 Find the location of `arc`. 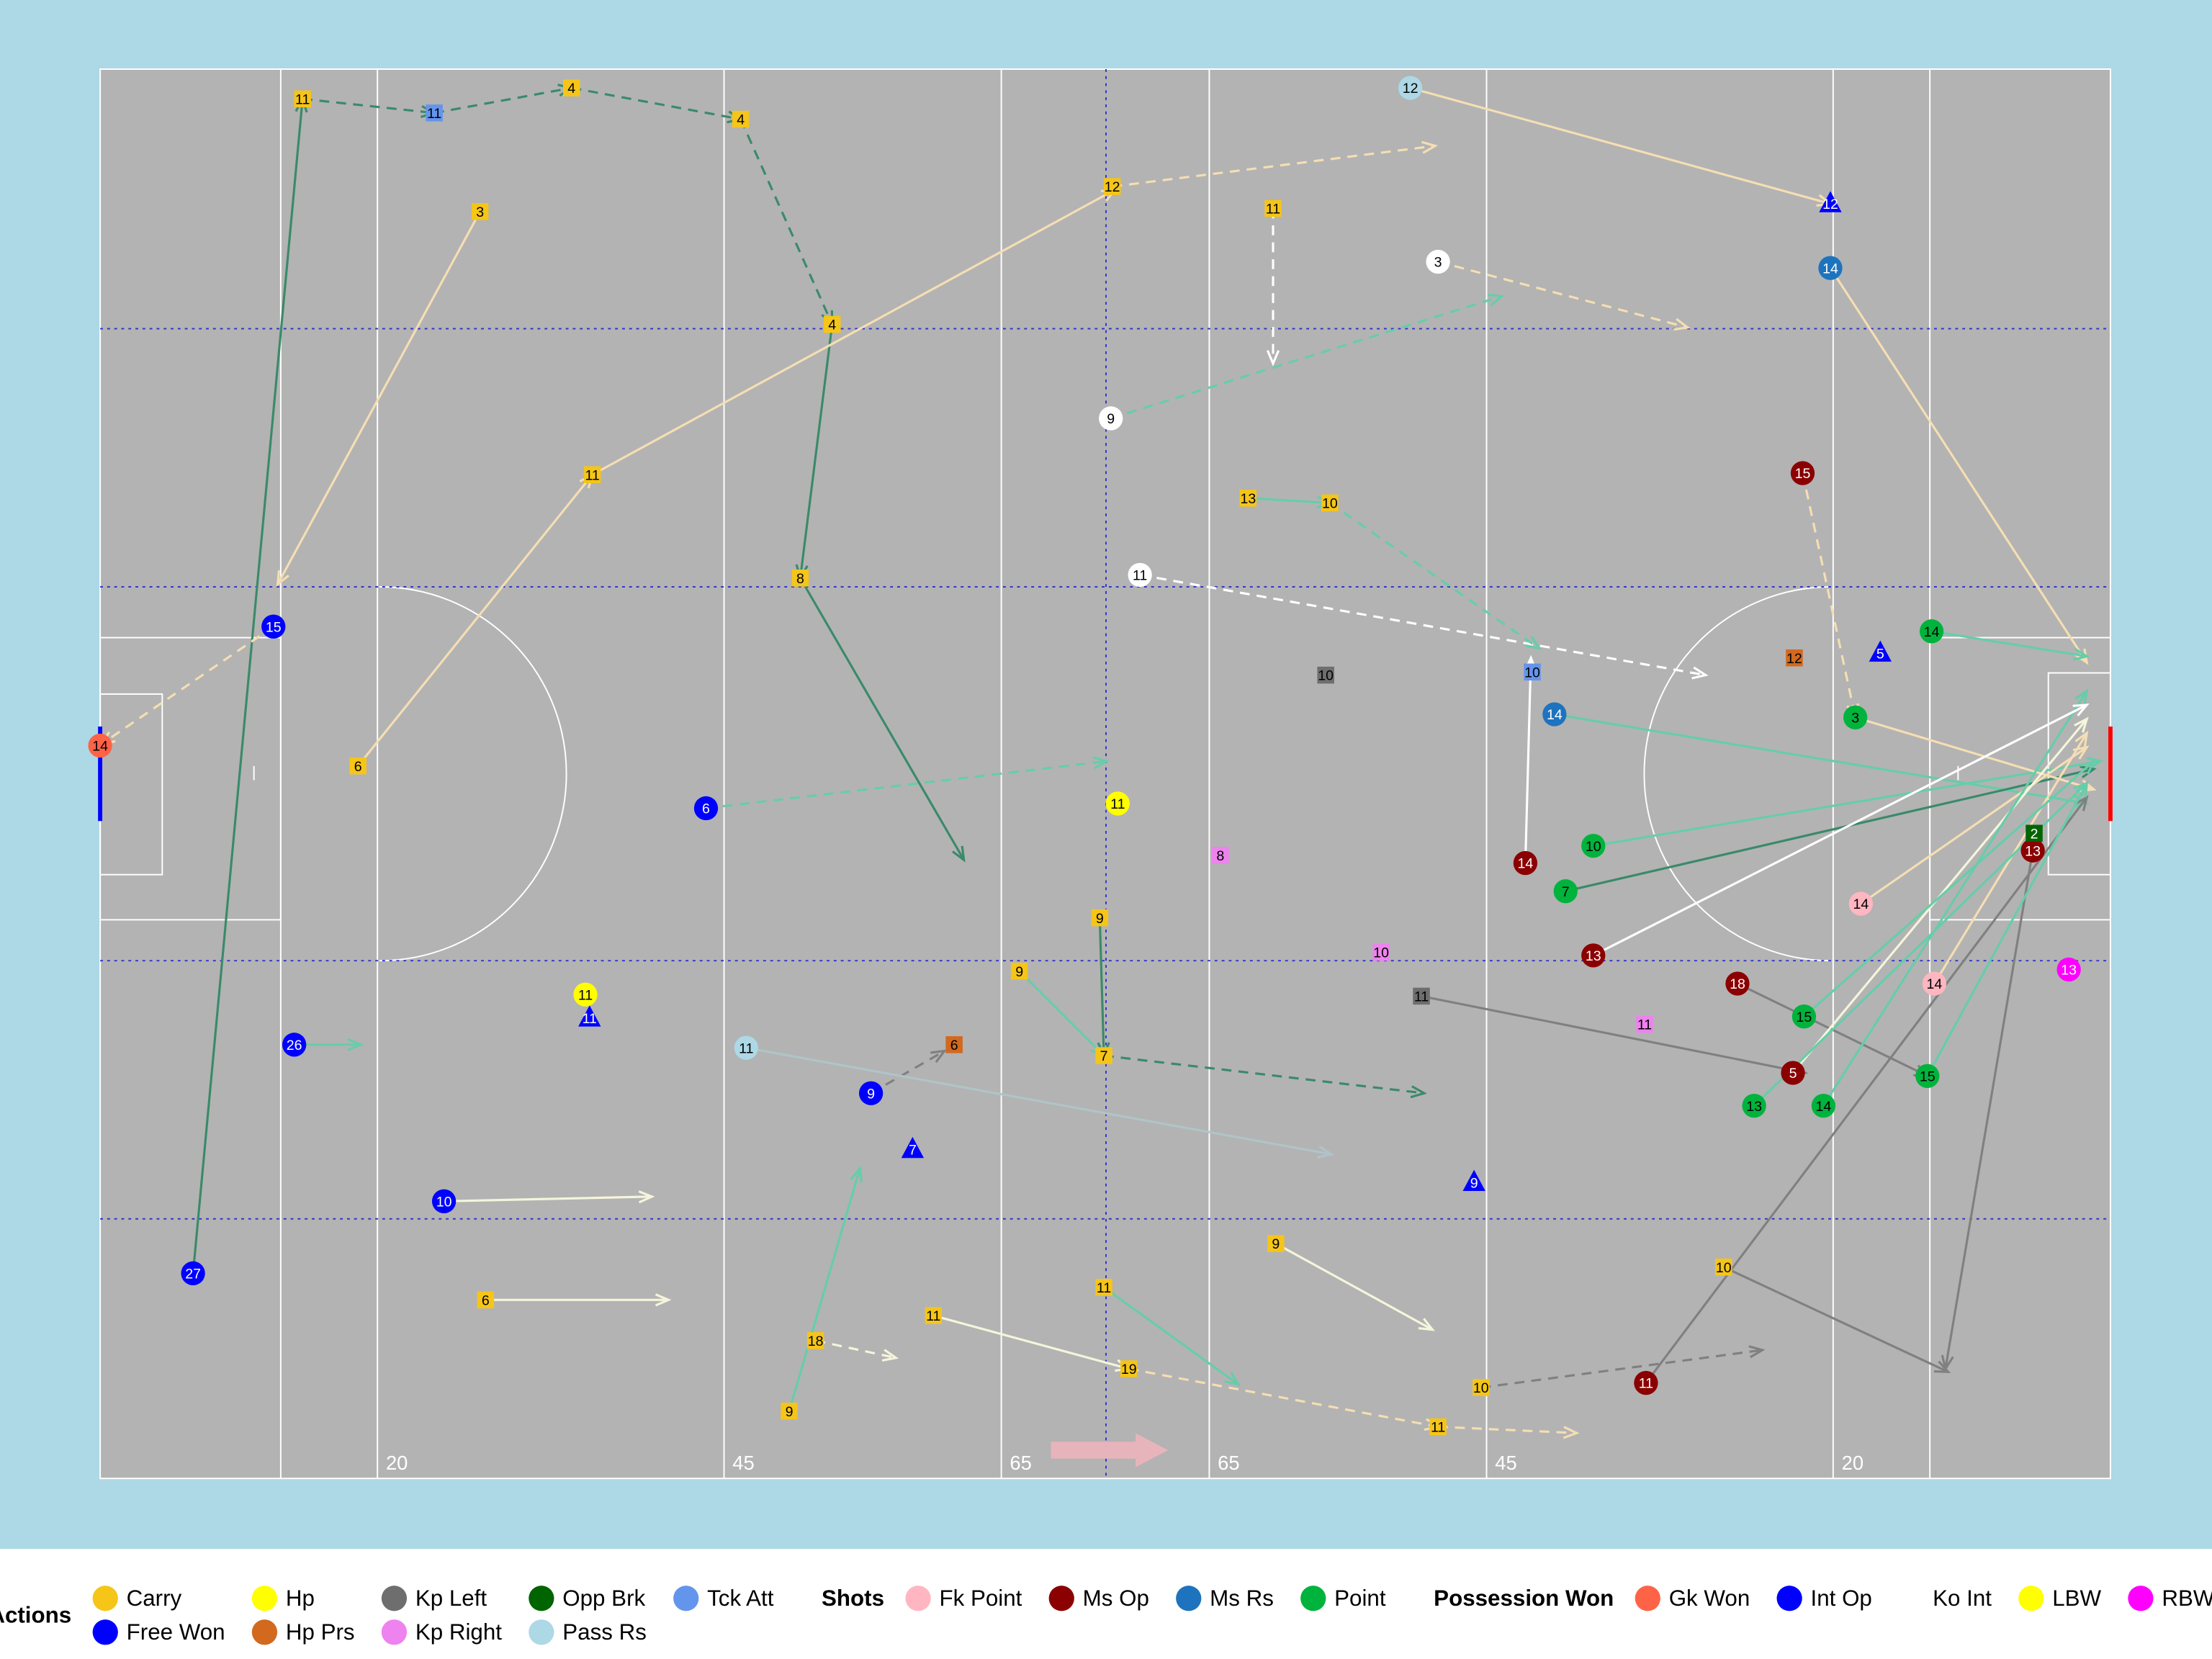

arc is located at coordinates (1737, 774).